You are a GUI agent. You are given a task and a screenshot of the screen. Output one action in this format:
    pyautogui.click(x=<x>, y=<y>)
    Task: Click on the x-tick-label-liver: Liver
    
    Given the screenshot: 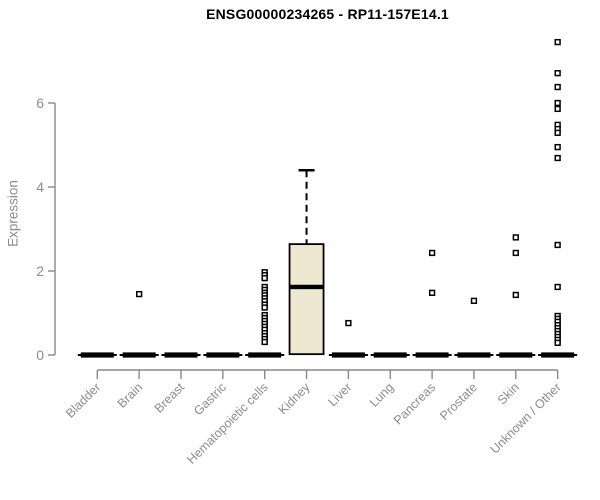 What is the action you would take?
    pyautogui.click(x=339, y=394)
    